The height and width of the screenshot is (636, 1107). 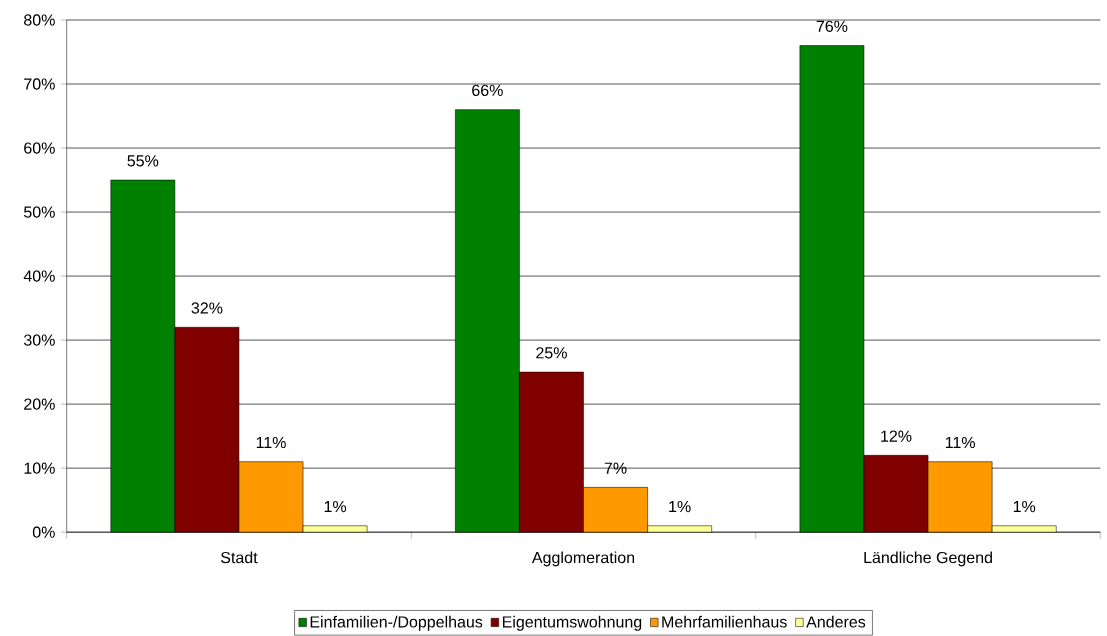 What do you see at coordinates (583, 559) in the screenshot?
I see `x-tick-label: Agglomeration` at bounding box center [583, 559].